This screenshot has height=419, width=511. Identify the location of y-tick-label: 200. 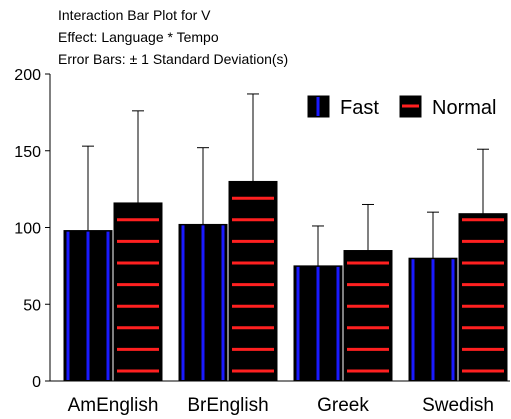
(27, 75).